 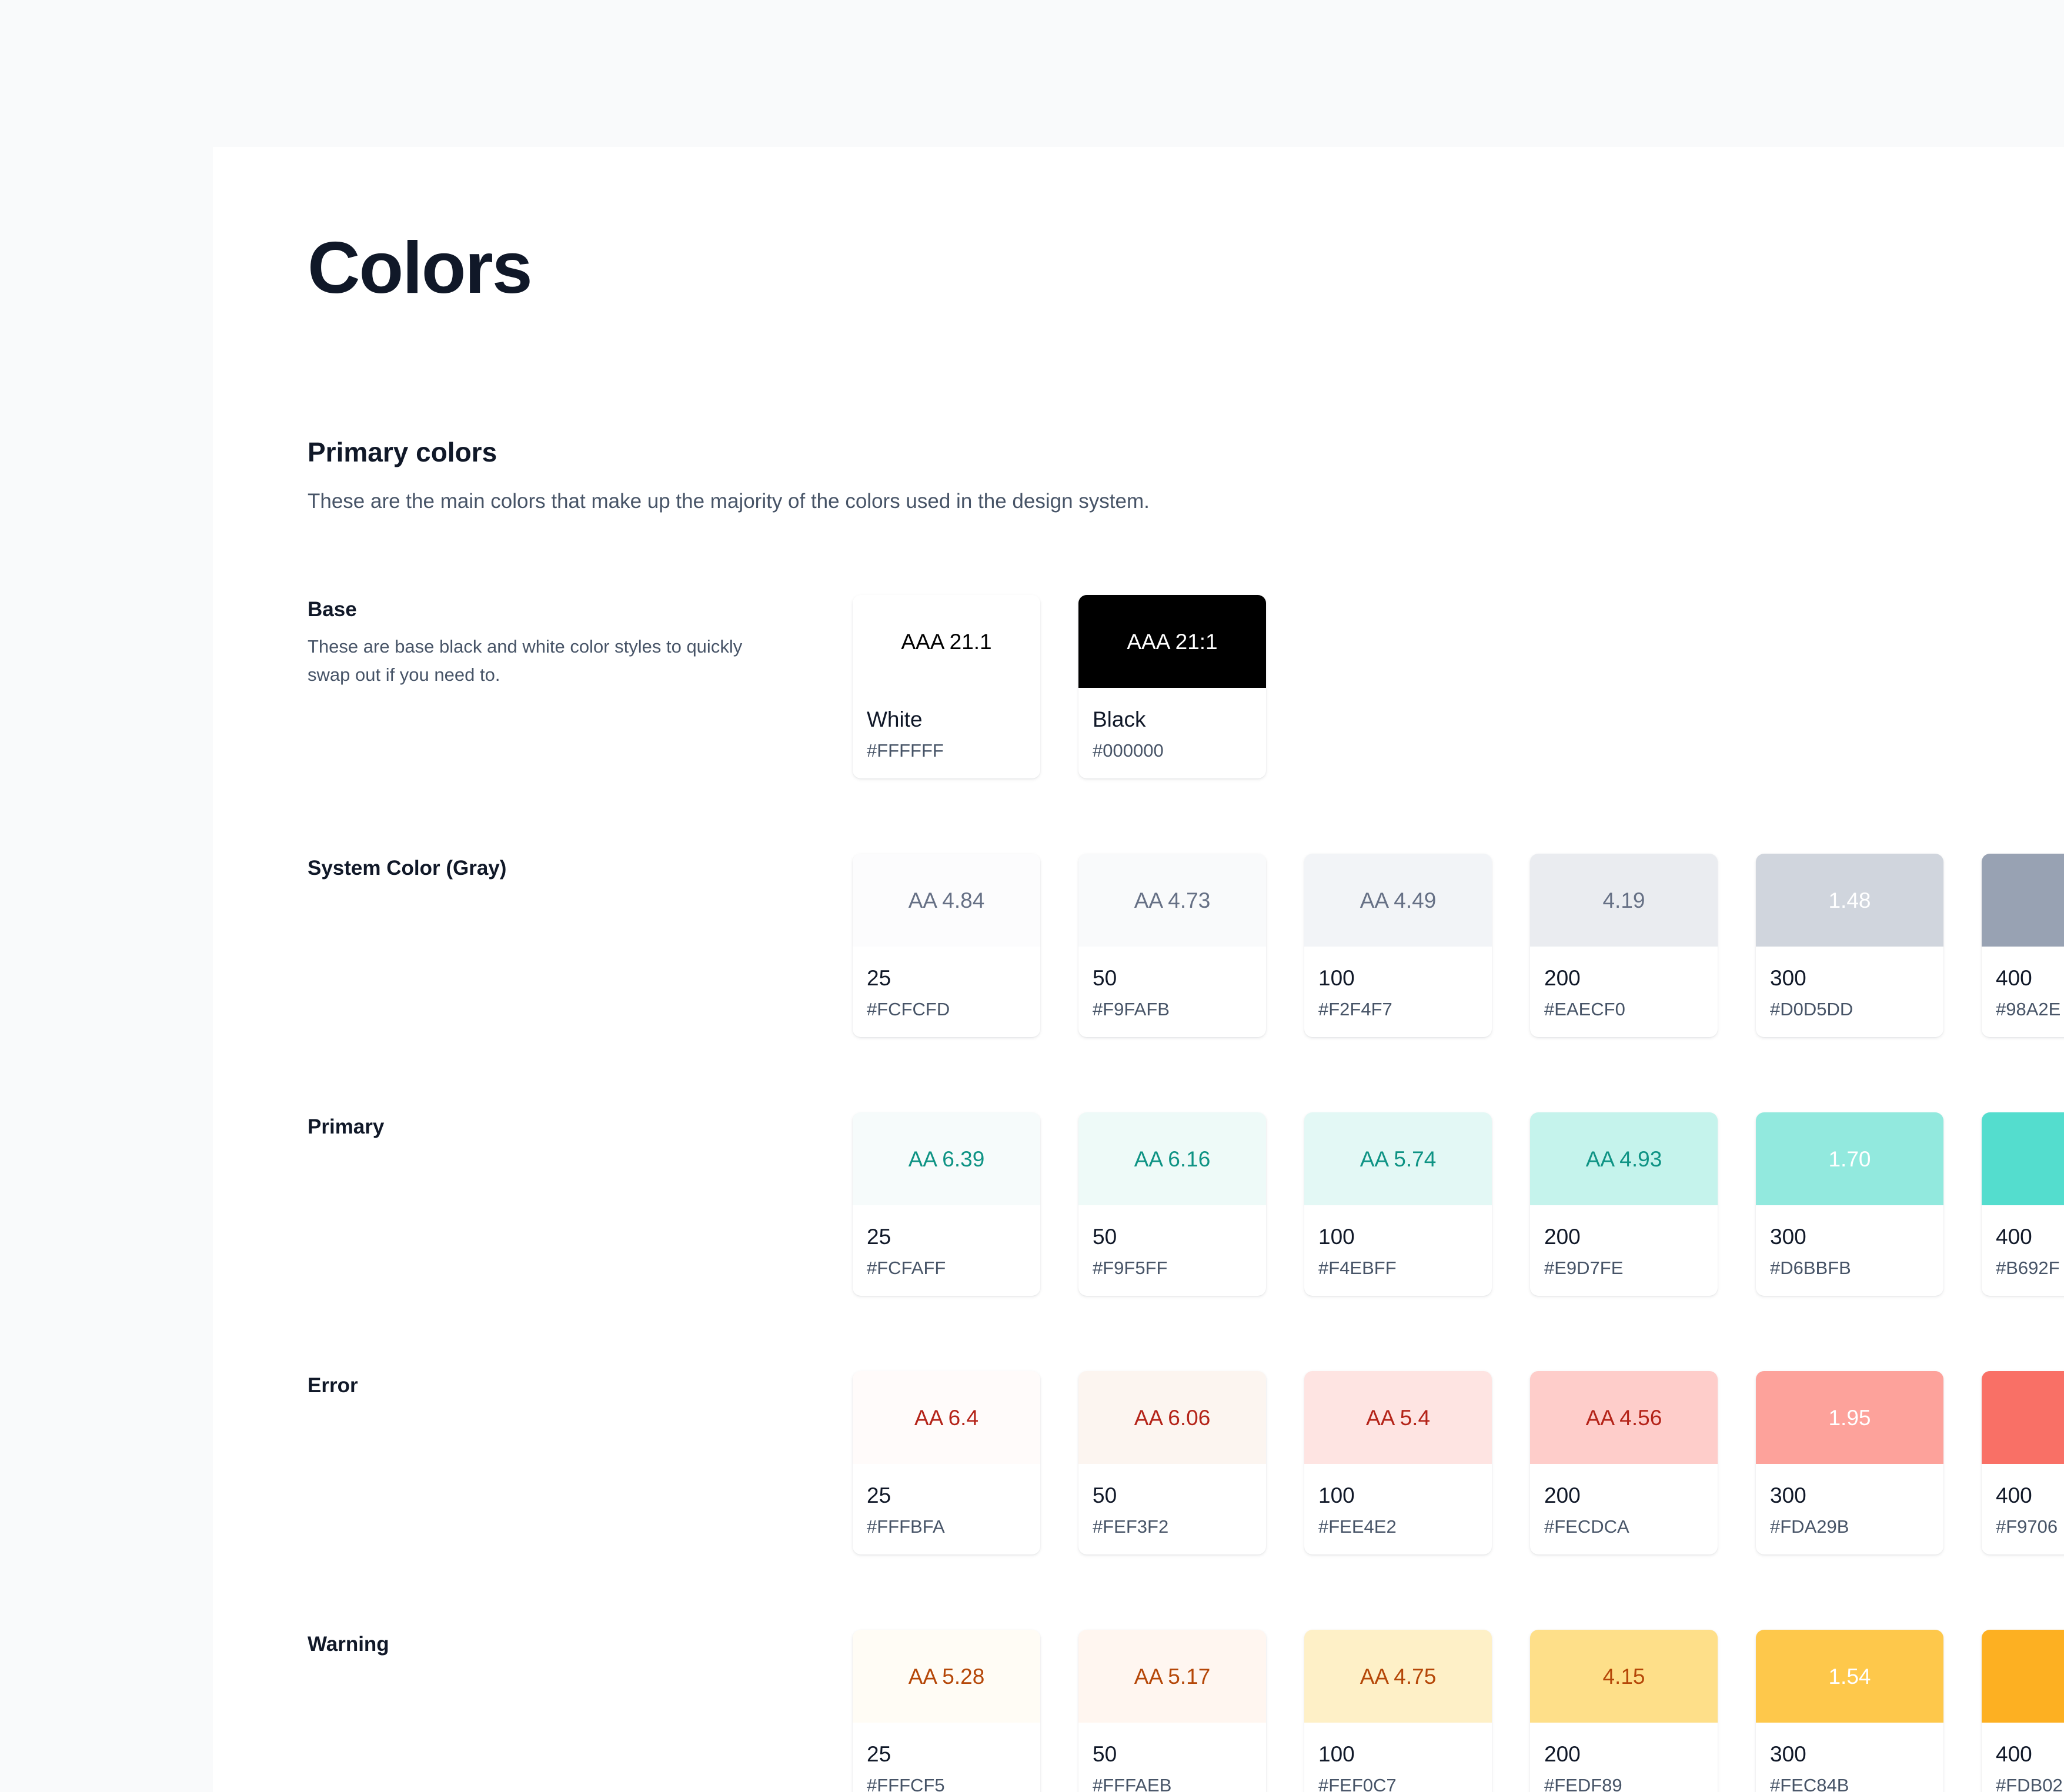 I want to click on color-chip: AA 4.56, so click(x=1624, y=1417).